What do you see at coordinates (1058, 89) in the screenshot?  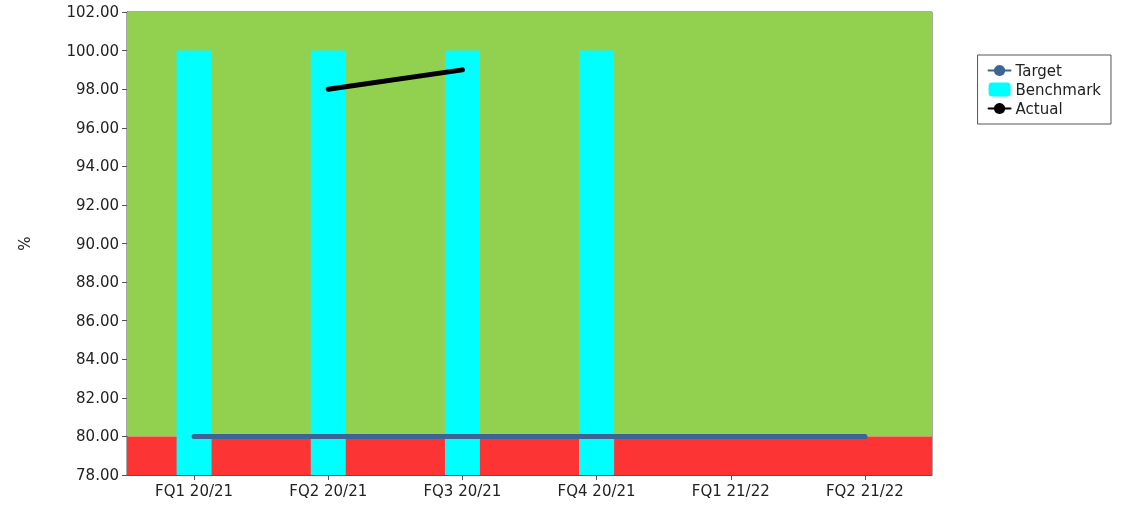 I see `legend-label: Benchmark` at bounding box center [1058, 89].